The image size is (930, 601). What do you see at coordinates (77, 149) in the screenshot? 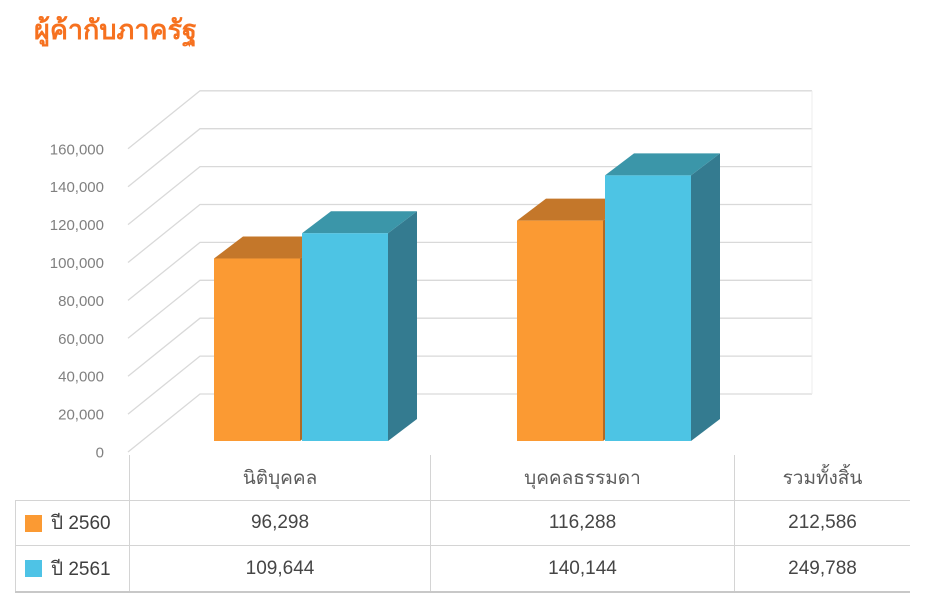
I see `y-axis-tick-label: 160,000` at bounding box center [77, 149].